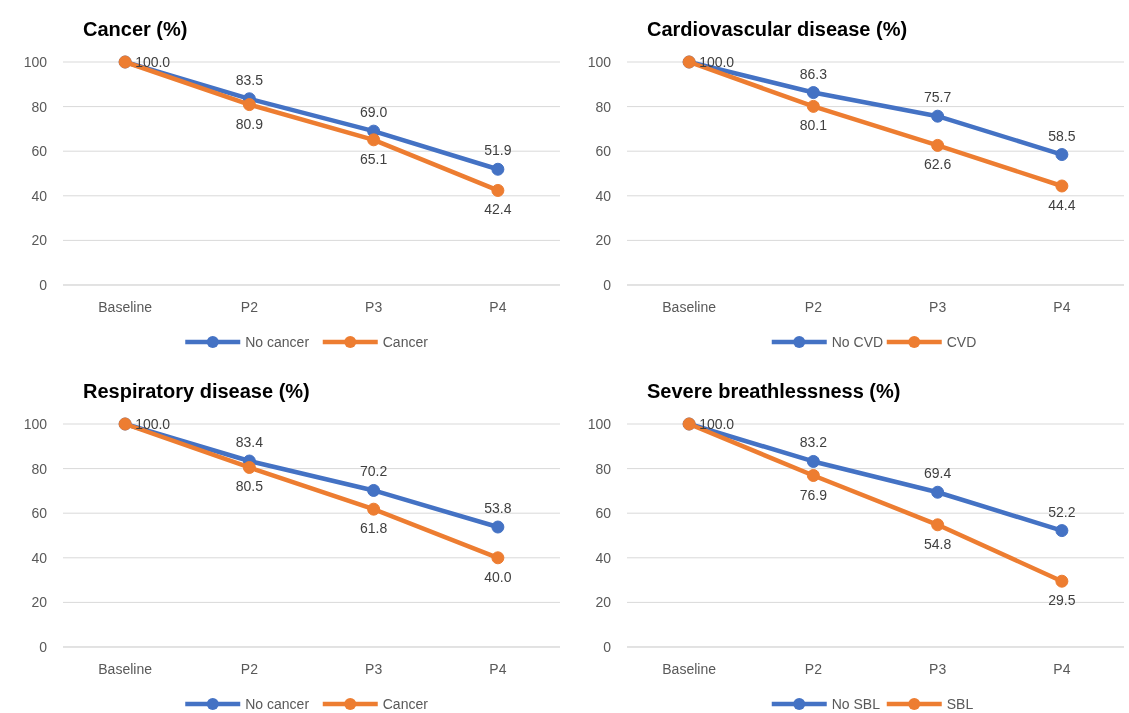 The image size is (1129, 713). I want to click on data-label: 62.6, so click(938, 164).